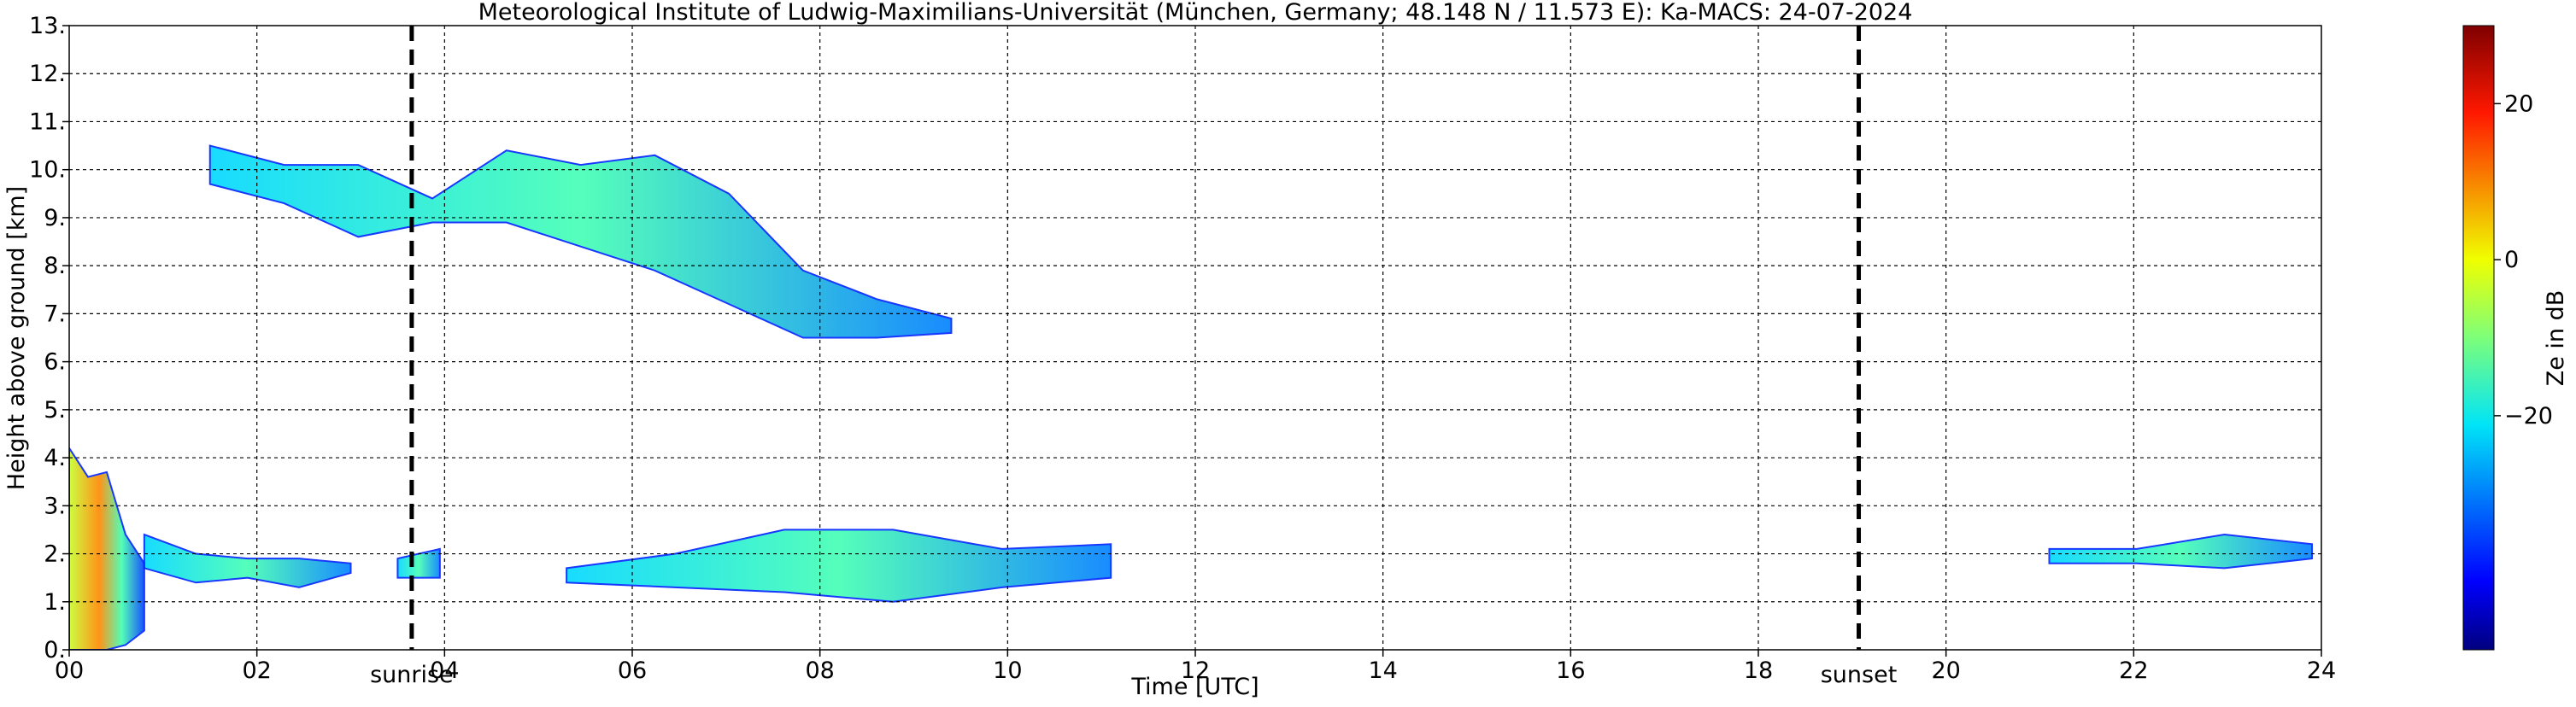 This screenshot has height=707, width=2576. Describe the element at coordinates (256, 670) in the screenshot. I see `x-tick-label: 02` at that location.